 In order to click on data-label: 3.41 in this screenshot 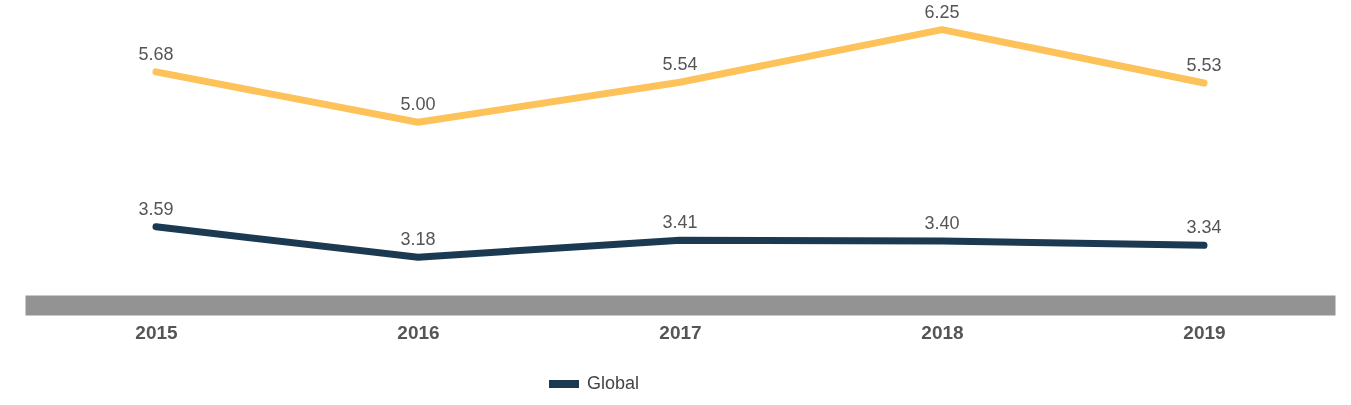, I will do `click(680, 222)`.